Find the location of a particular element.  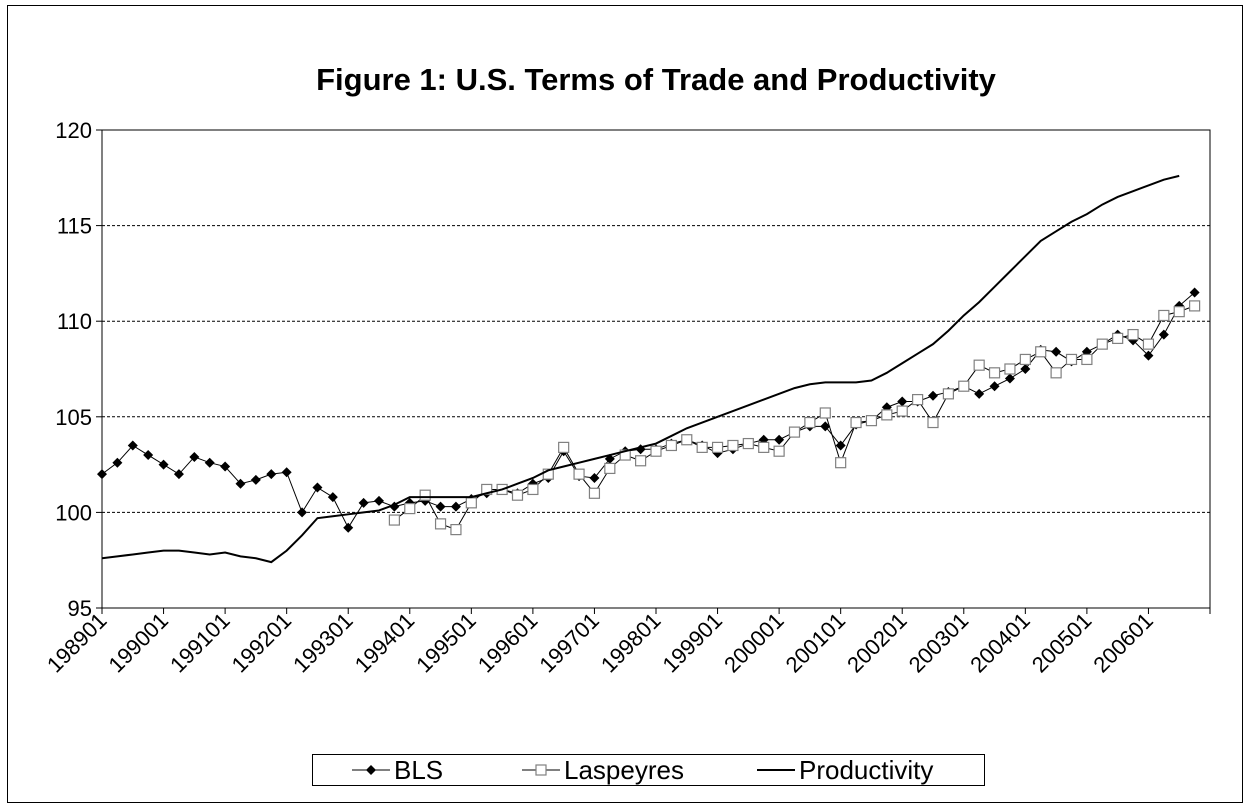

legend-label: BLS is located at coordinates (418, 770).